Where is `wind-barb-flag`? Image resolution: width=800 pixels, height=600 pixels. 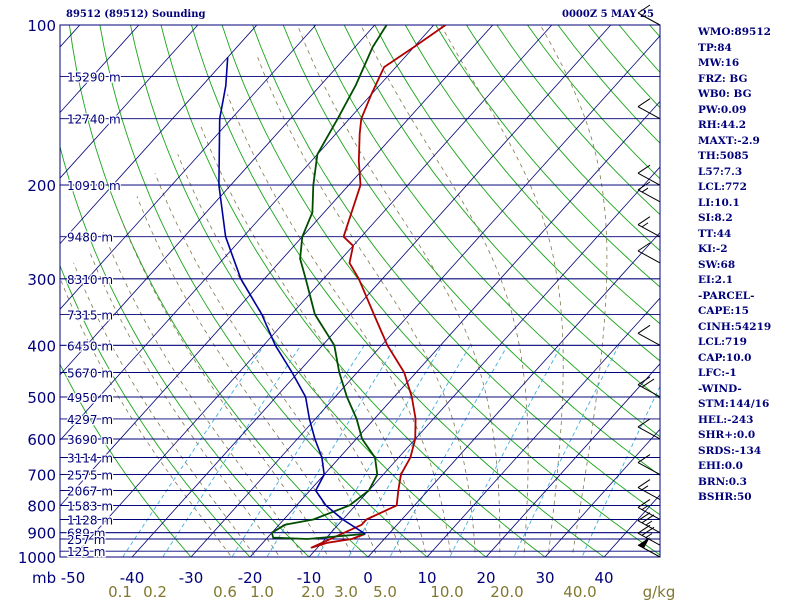
wind-barb-flag is located at coordinates (644, 543).